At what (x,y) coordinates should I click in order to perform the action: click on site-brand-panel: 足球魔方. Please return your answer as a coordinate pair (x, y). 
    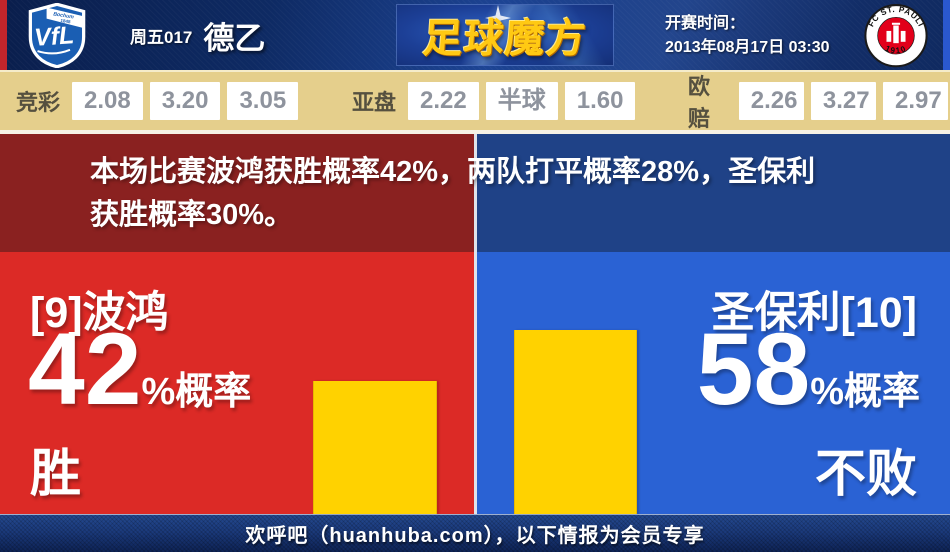
    Looking at the image, I should click on (505, 35).